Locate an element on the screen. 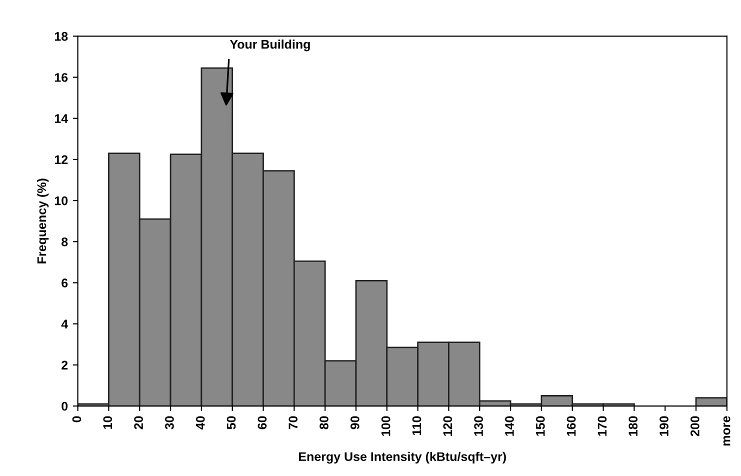 The image size is (741, 476). x-tick-label: 80 is located at coordinates (324, 423).